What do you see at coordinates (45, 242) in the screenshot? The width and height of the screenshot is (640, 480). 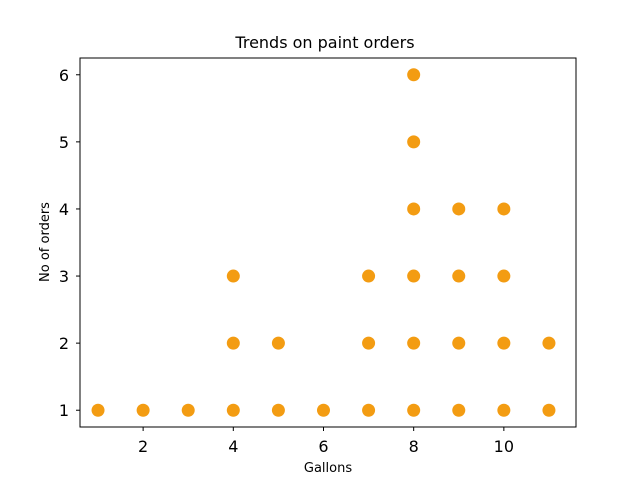 I see `y-axis-label: No of orders` at bounding box center [45, 242].